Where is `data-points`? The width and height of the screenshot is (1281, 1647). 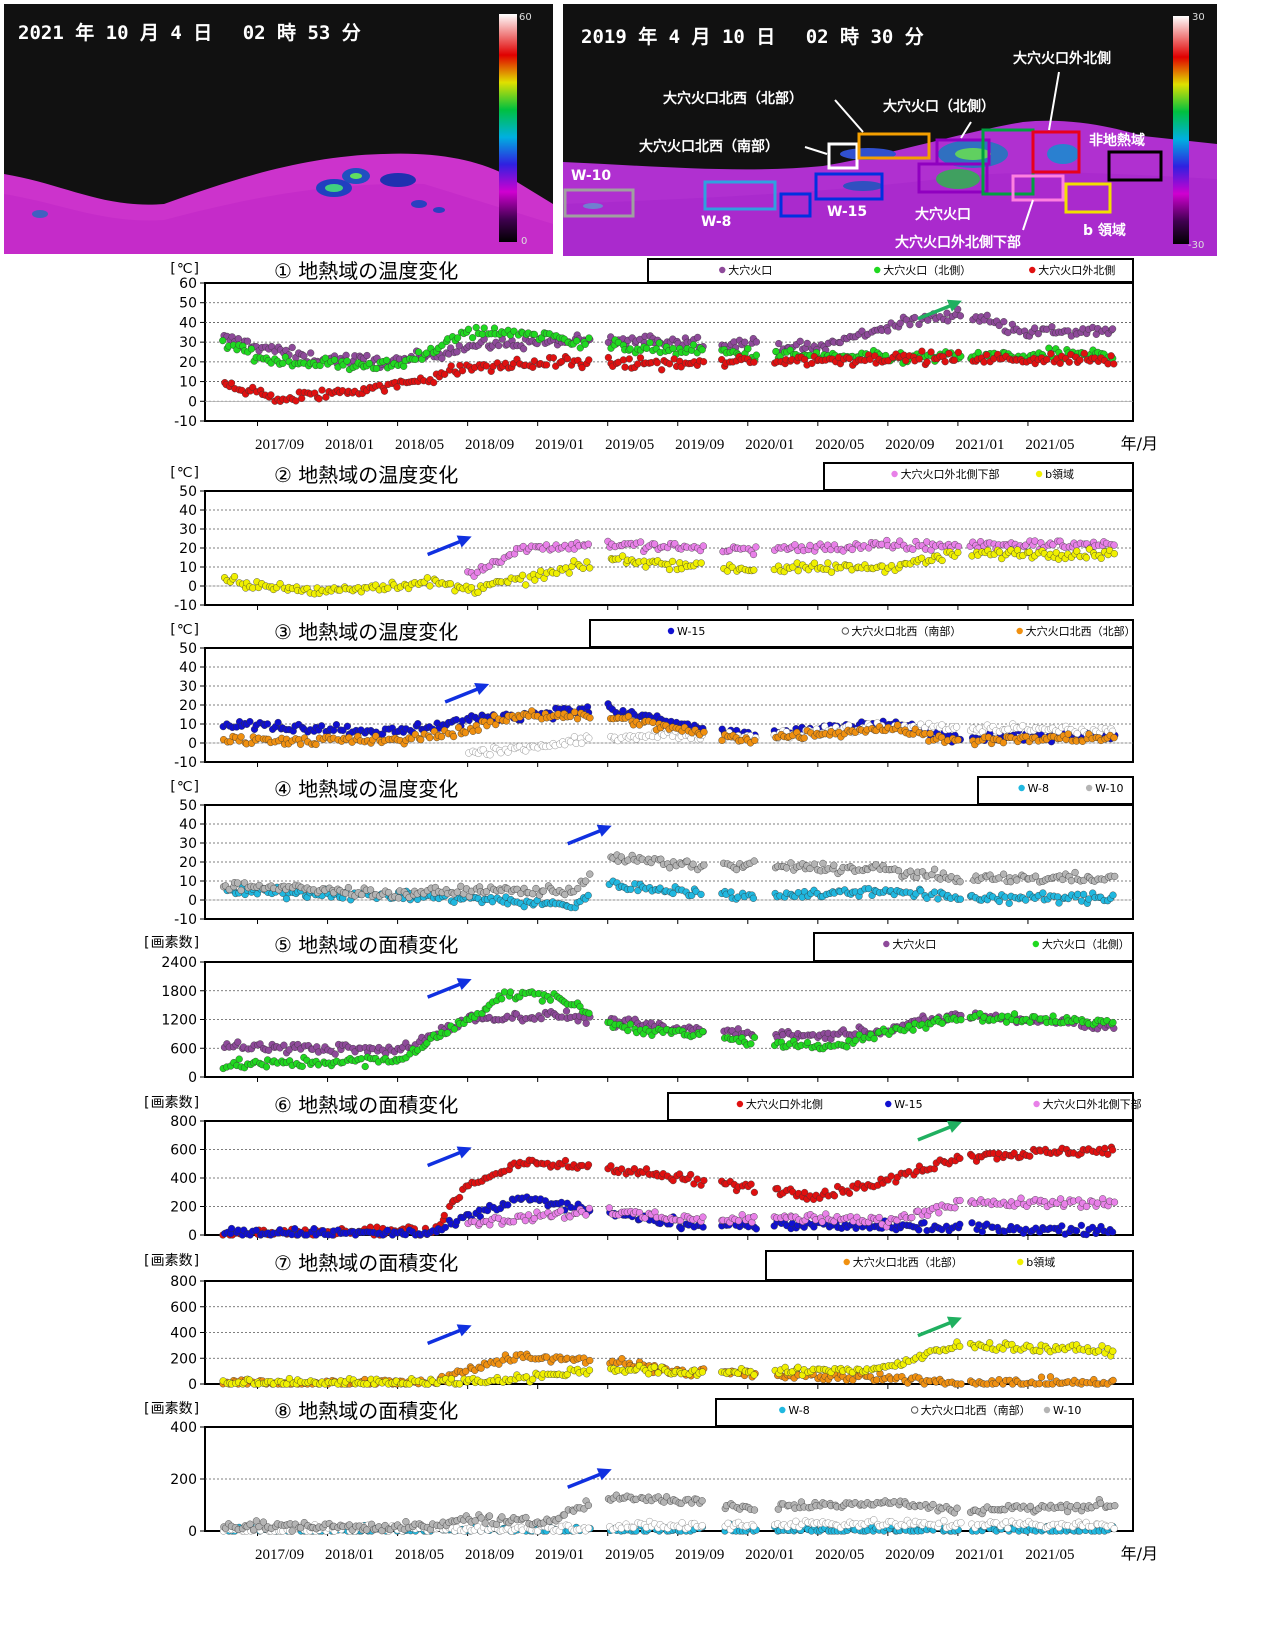
data-points is located at coordinates (668, 355).